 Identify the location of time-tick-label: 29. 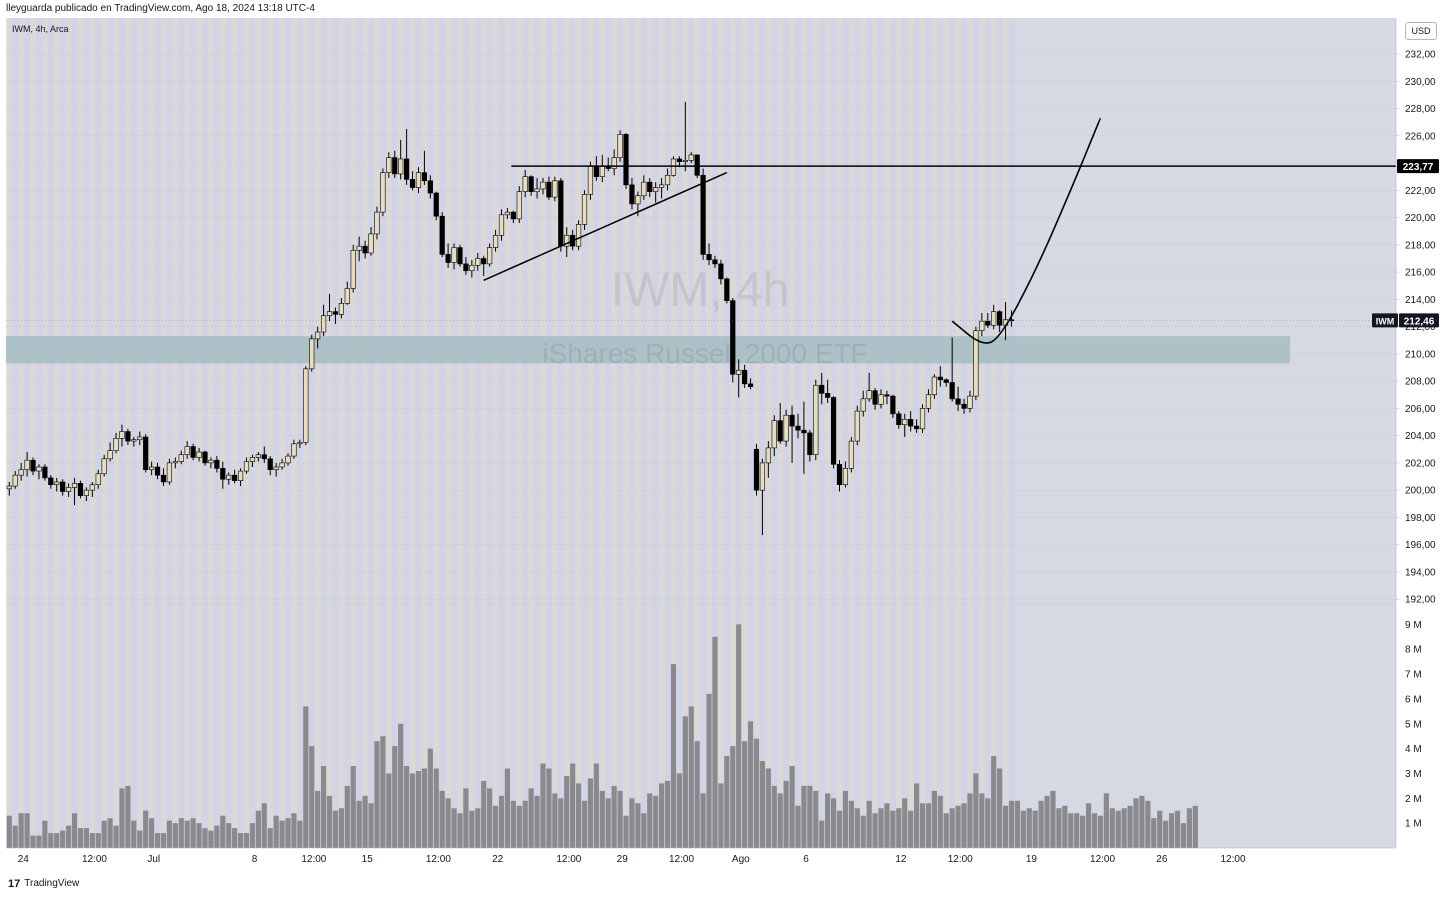
(623, 859).